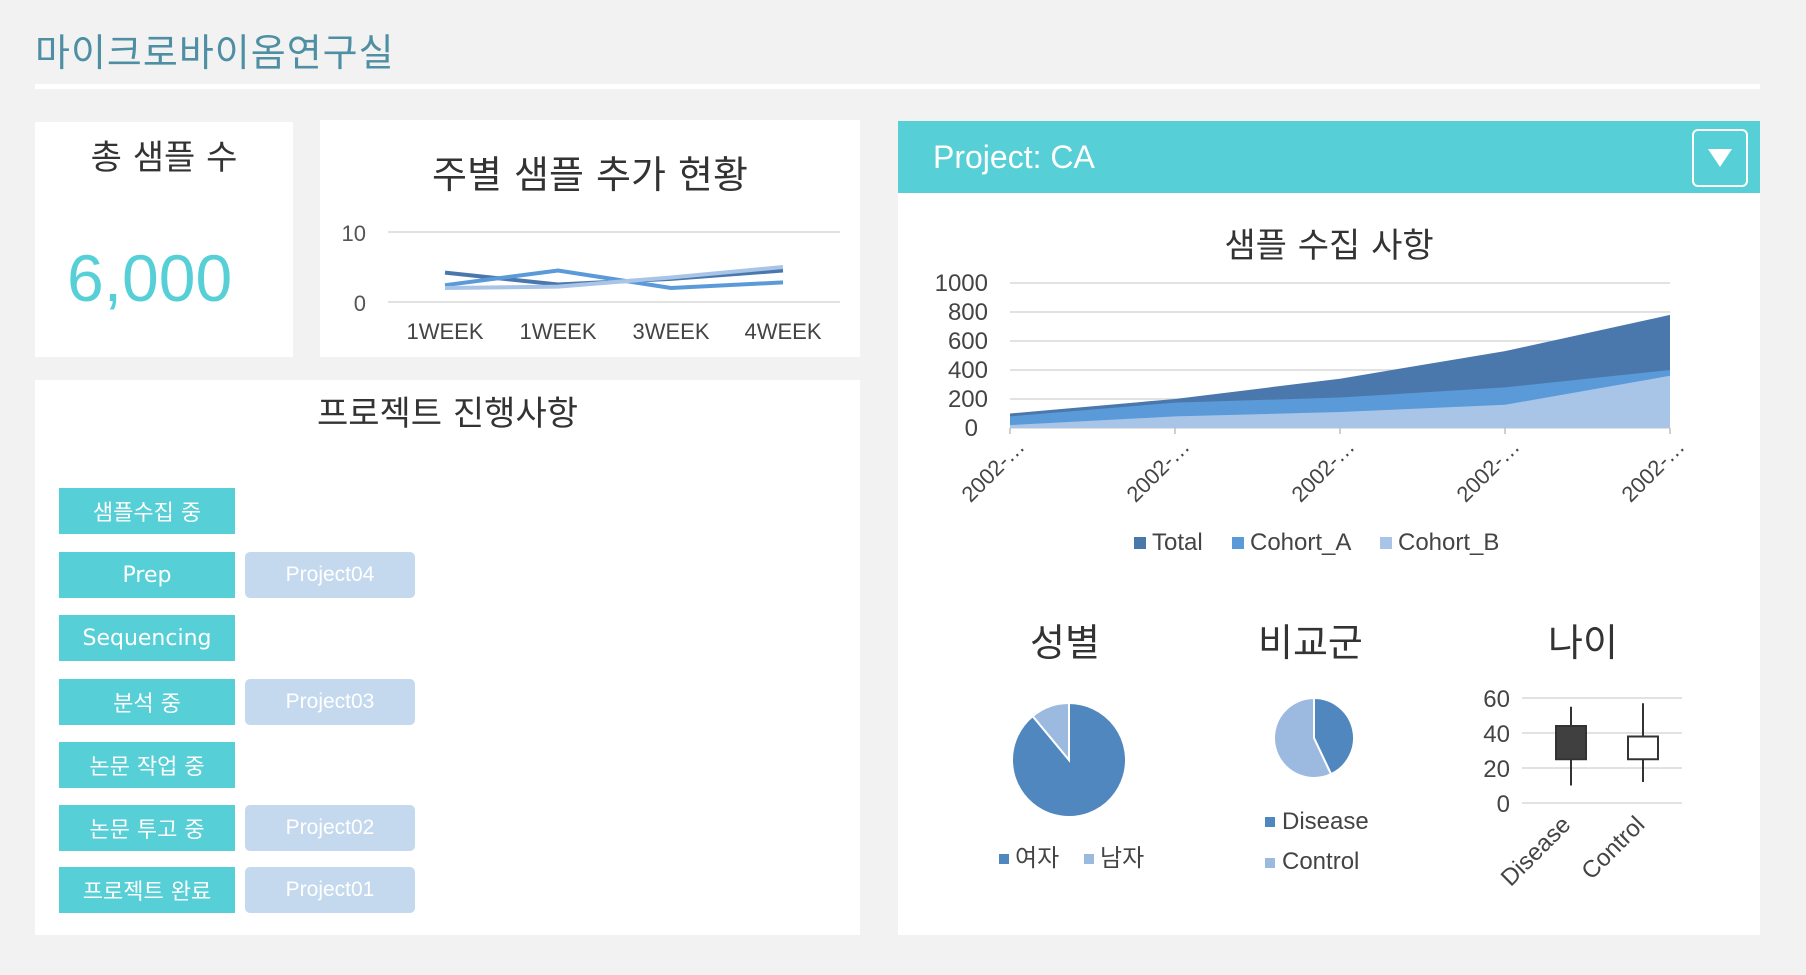 Image resolution: width=1806 pixels, height=975 pixels. Describe the element at coordinates (1536, 851) in the screenshot. I see `x-tick-label: Disease` at that location.